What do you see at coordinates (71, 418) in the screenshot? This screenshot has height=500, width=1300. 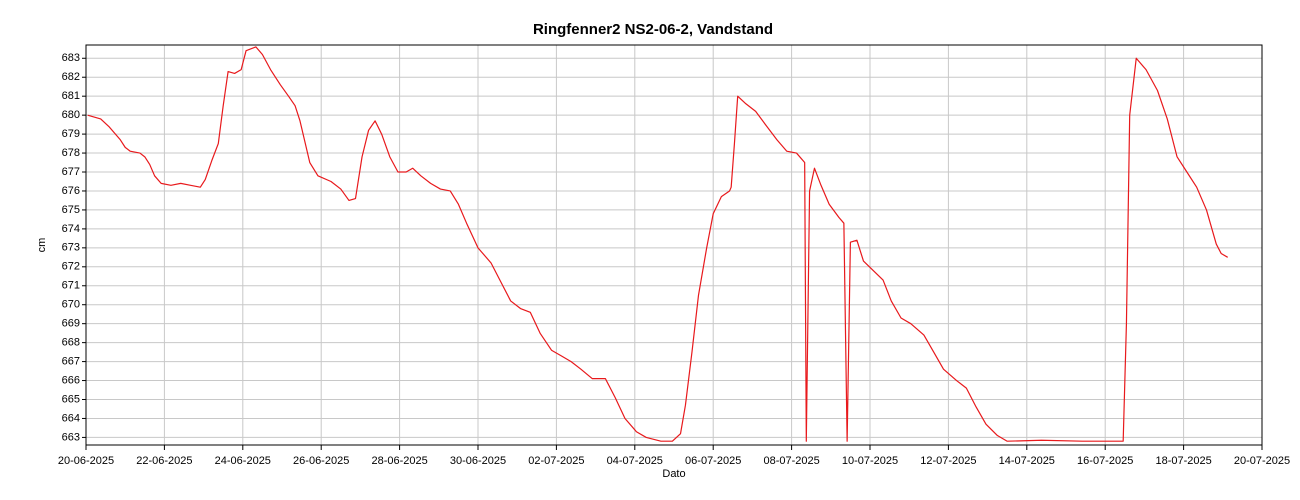 I see `y-tick-label: 664` at bounding box center [71, 418].